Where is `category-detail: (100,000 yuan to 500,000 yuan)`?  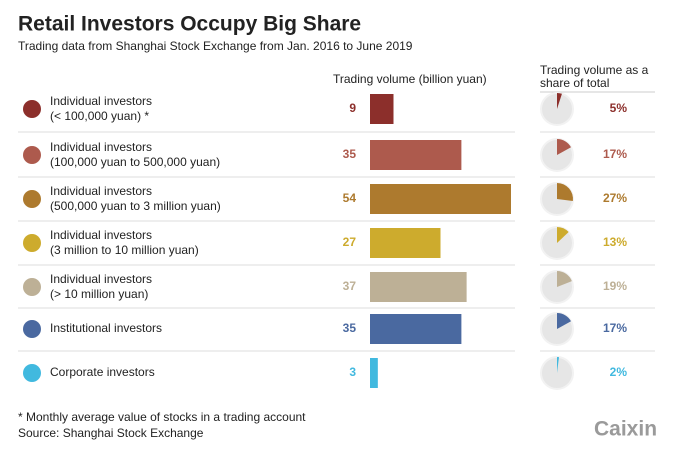
category-detail: (100,000 yuan to 500,000 yuan) is located at coordinates (135, 162).